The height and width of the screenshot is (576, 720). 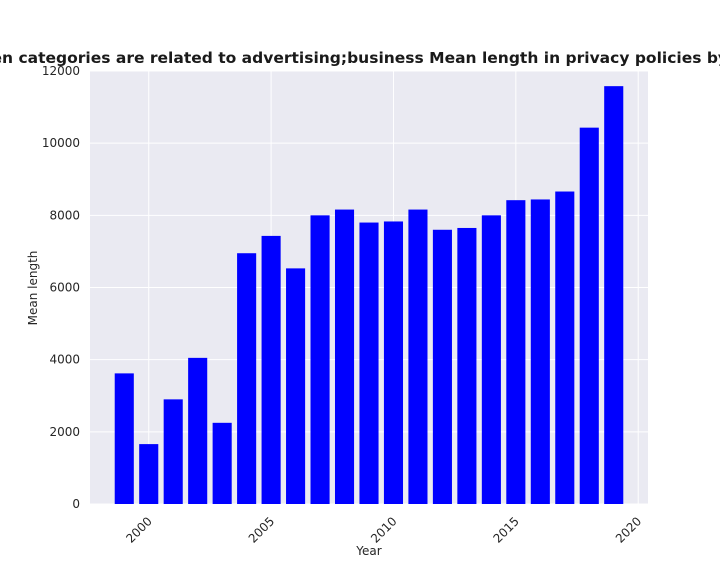 I want to click on bar-2006, so click(x=296, y=386).